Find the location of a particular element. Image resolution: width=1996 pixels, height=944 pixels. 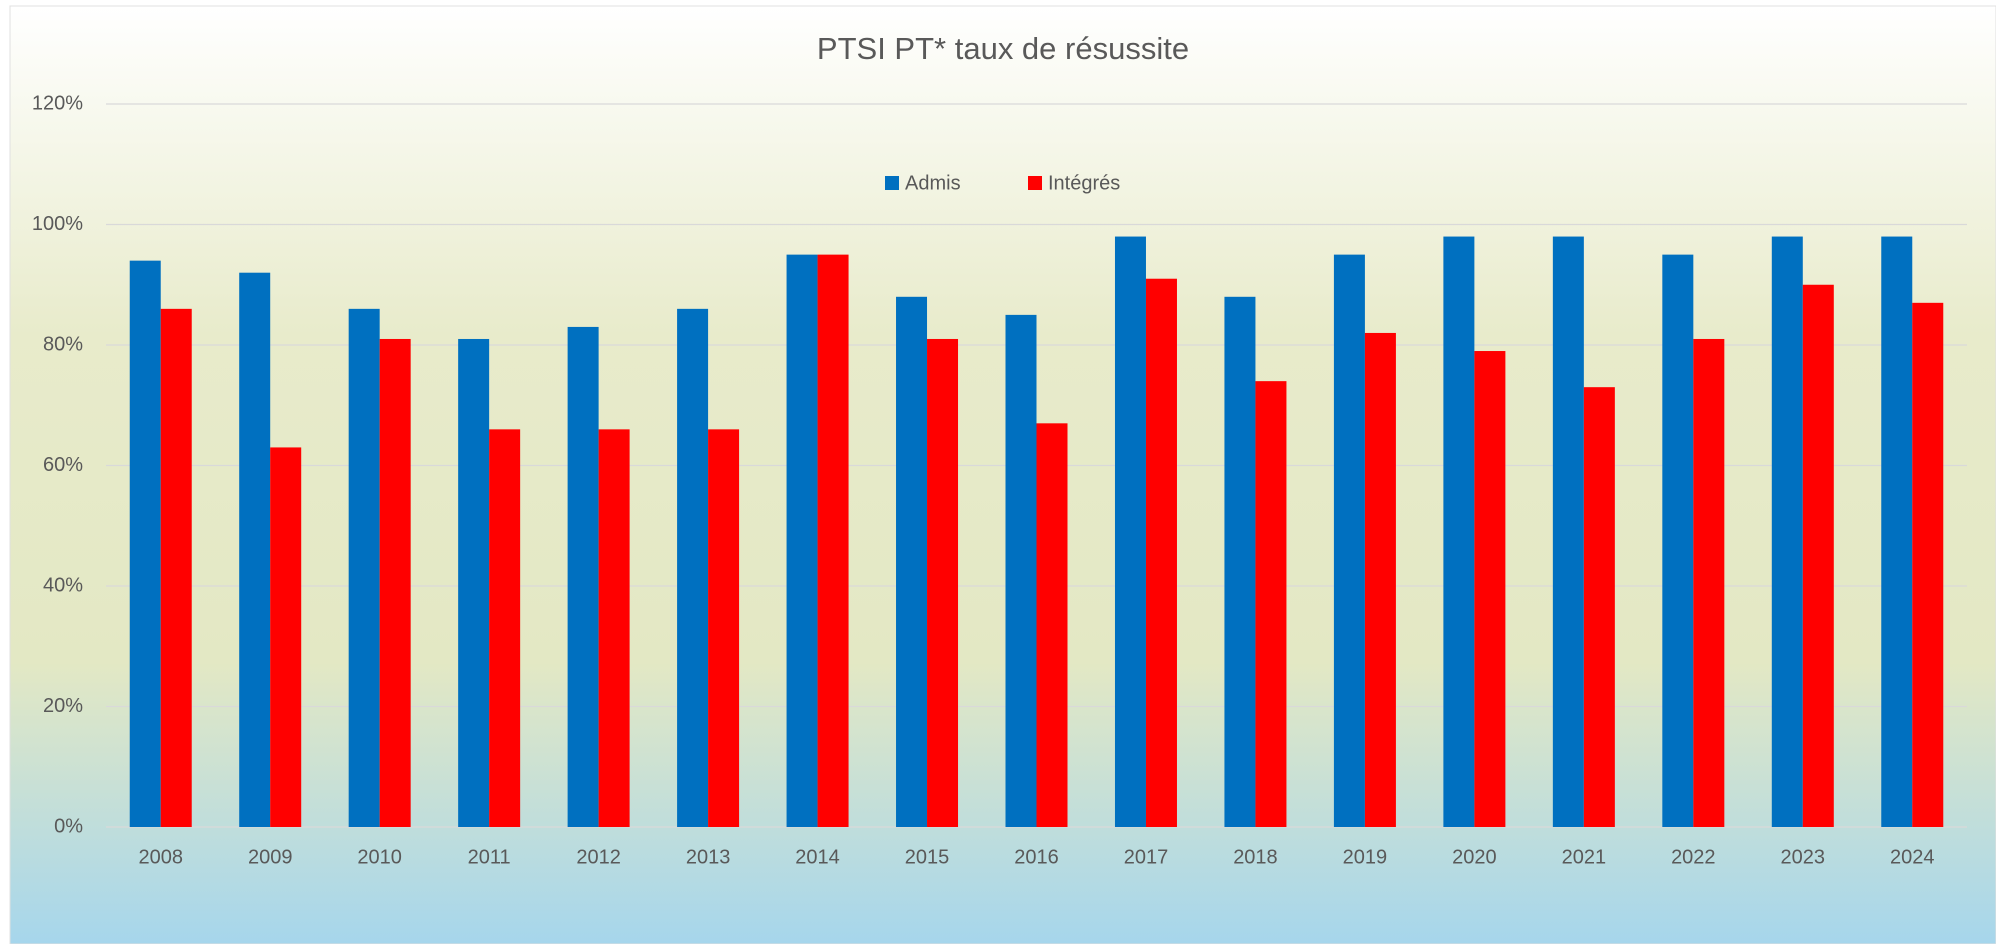

x-tick-label: 2017 is located at coordinates (1146, 857).